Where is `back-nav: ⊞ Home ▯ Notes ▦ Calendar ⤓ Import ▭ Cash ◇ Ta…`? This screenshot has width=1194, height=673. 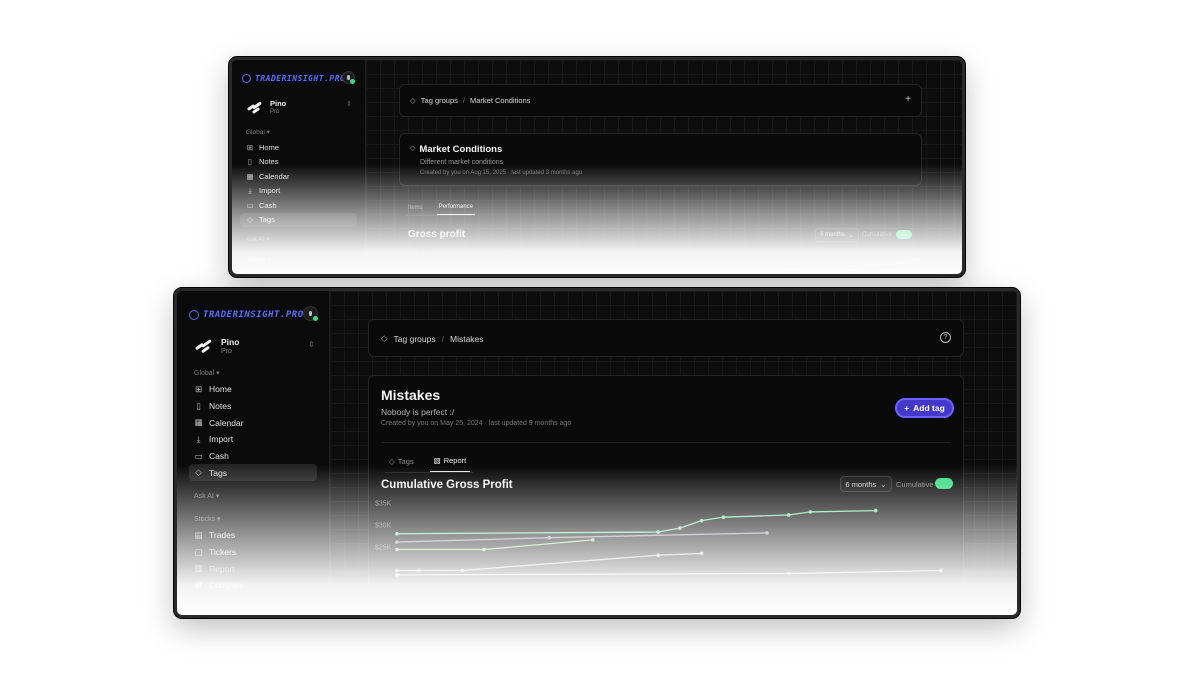
back-nav: ⊞ Home ▯ Notes ▦ Calendar ⤓ Import ▭ Cash ◇ Ta… is located at coordinates (298, 183).